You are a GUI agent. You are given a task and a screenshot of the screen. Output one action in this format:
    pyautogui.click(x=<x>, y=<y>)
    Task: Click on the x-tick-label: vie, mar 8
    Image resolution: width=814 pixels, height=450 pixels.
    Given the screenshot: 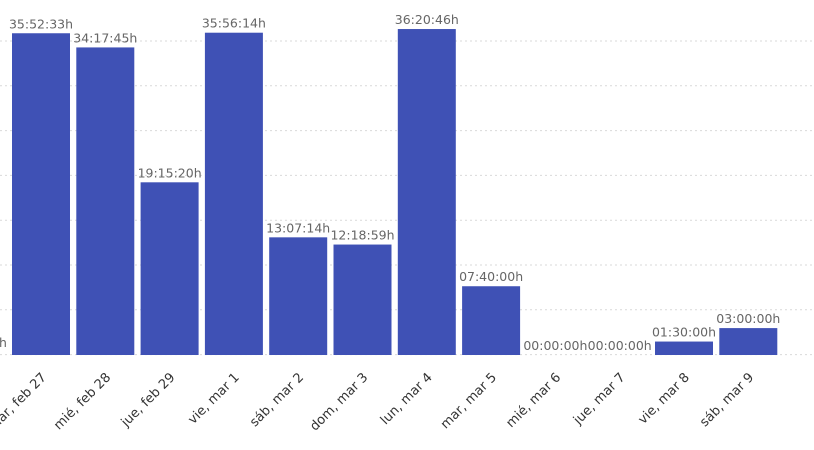 What is the action you would take?
    pyautogui.click(x=664, y=398)
    